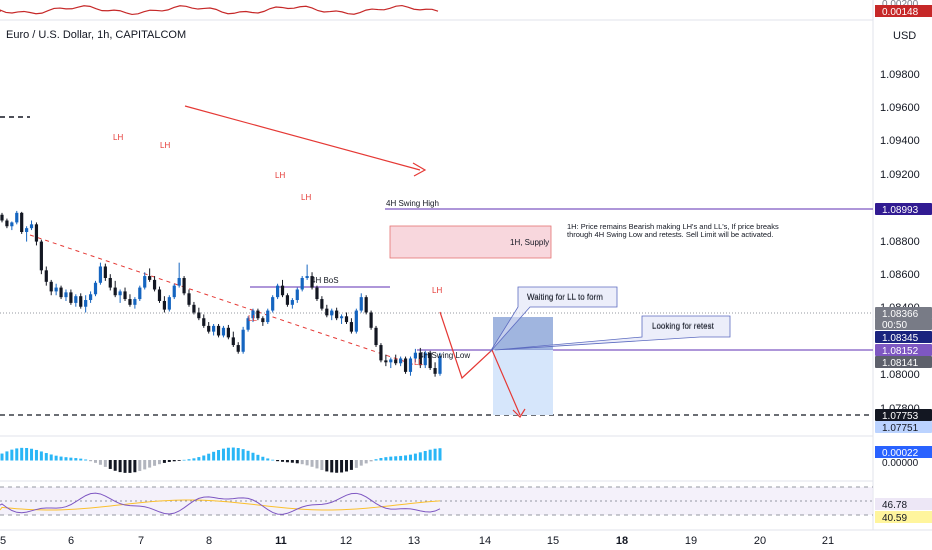 Image resolution: width=932 pixels, height=550 pixels. What do you see at coordinates (220, 505) in the screenshot?
I see `rsi-ma-line` at bounding box center [220, 505].